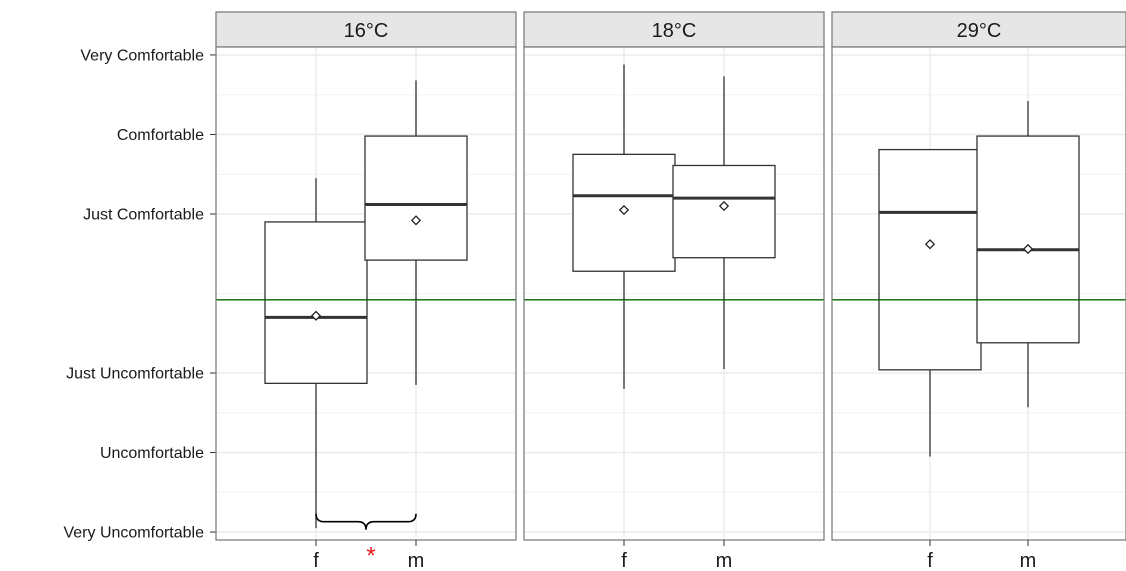  I want to click on y-tick-label: Uncomfortable, so click(152, 453).